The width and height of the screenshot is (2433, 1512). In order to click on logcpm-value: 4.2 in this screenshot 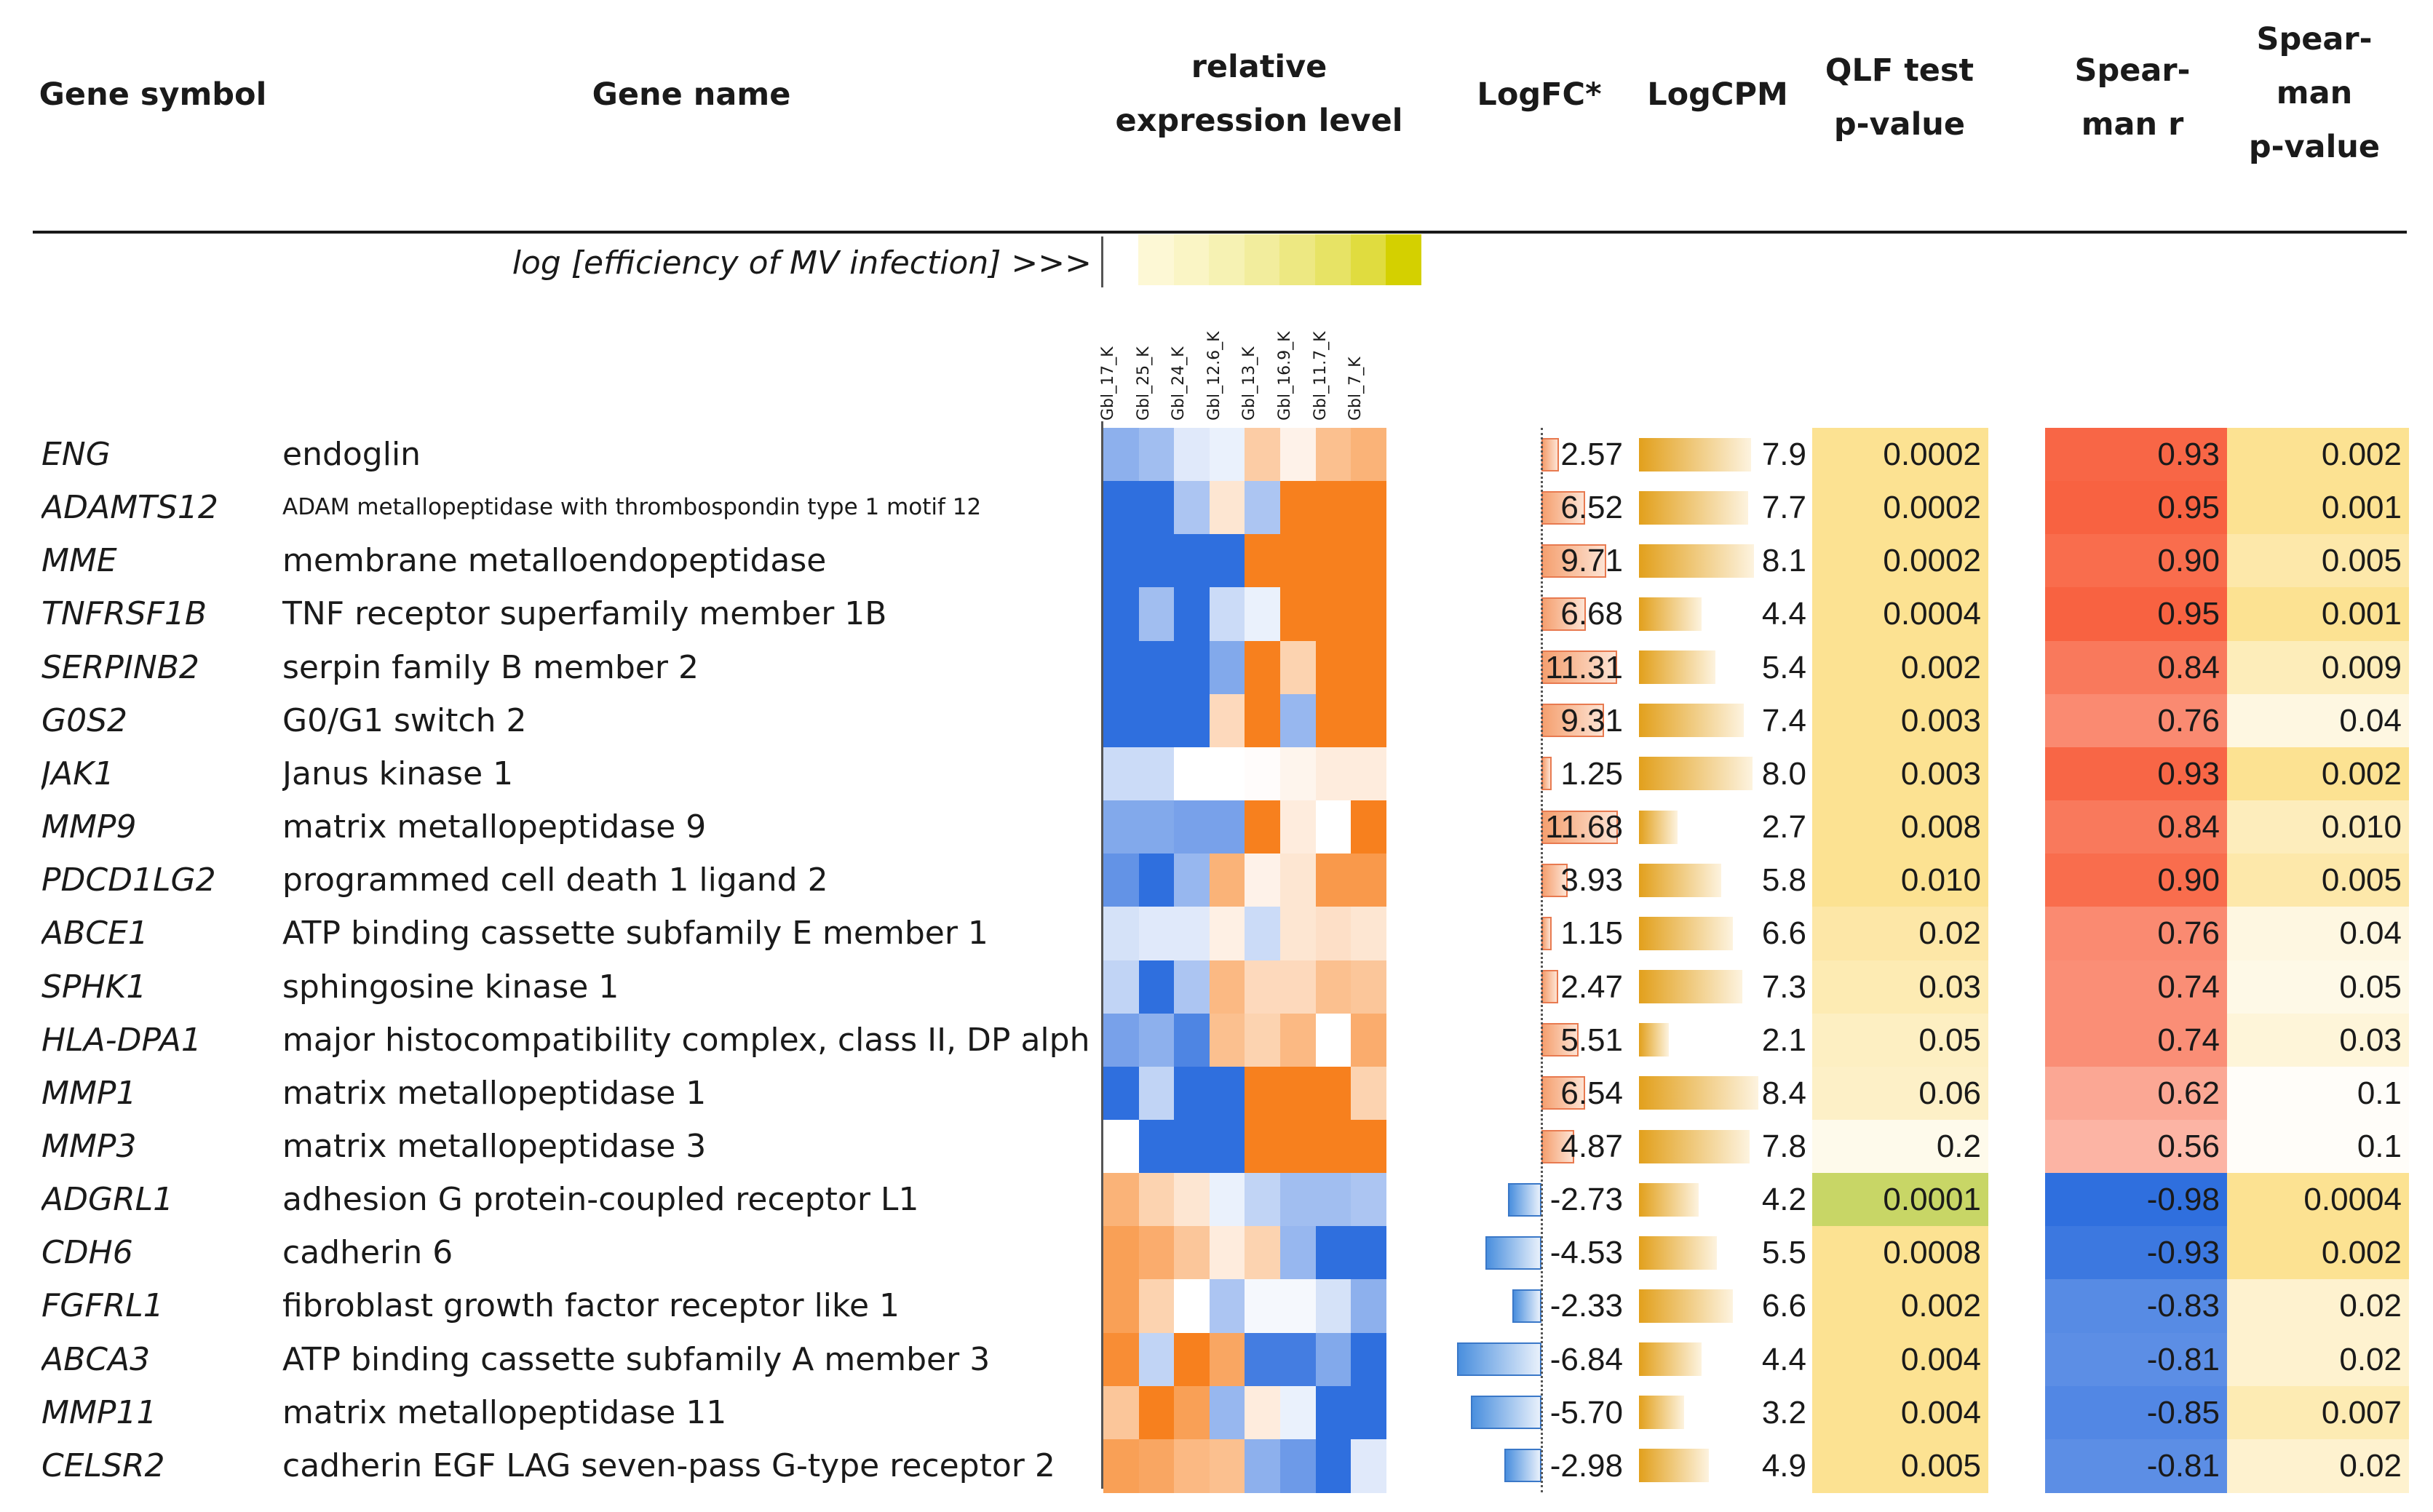, I will do `click(1783, 1200)`.